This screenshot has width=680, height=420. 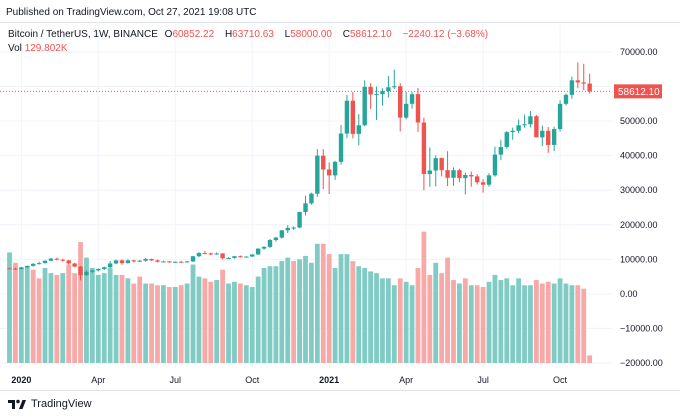 What do you see at coordinates (329, 380) in the screenshot?
I see `x-axis-tick-label: 2021` at bounding box center [329, 380].